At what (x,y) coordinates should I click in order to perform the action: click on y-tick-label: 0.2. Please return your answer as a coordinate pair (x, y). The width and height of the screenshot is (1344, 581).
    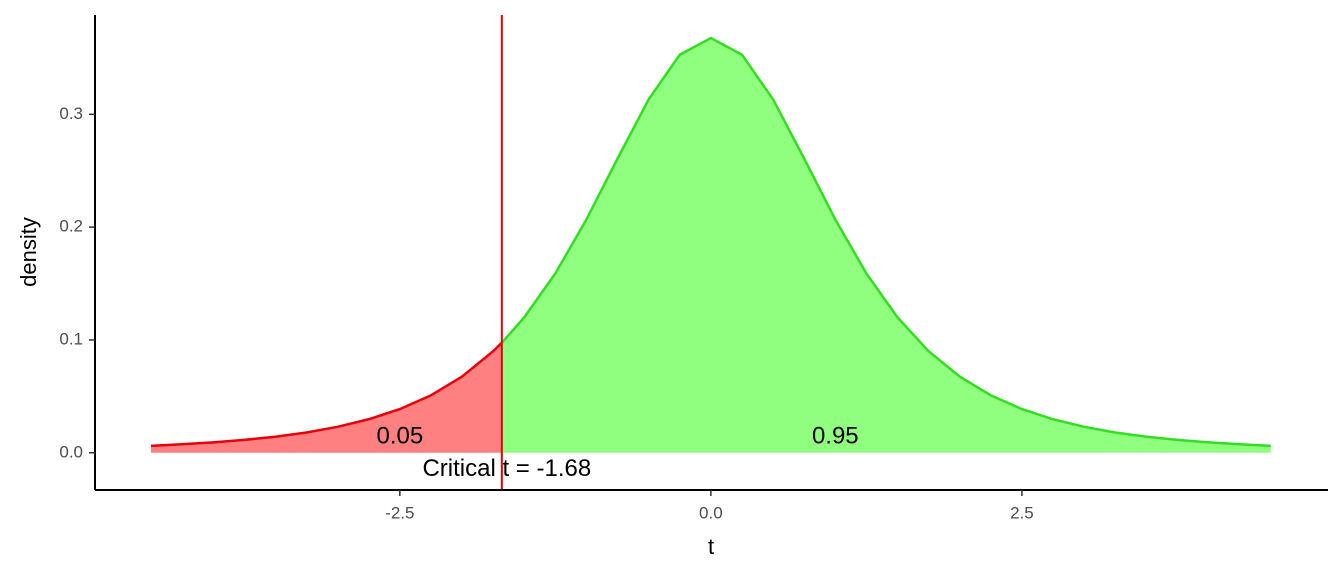
    Looking at the image, I should click on (71, 226).